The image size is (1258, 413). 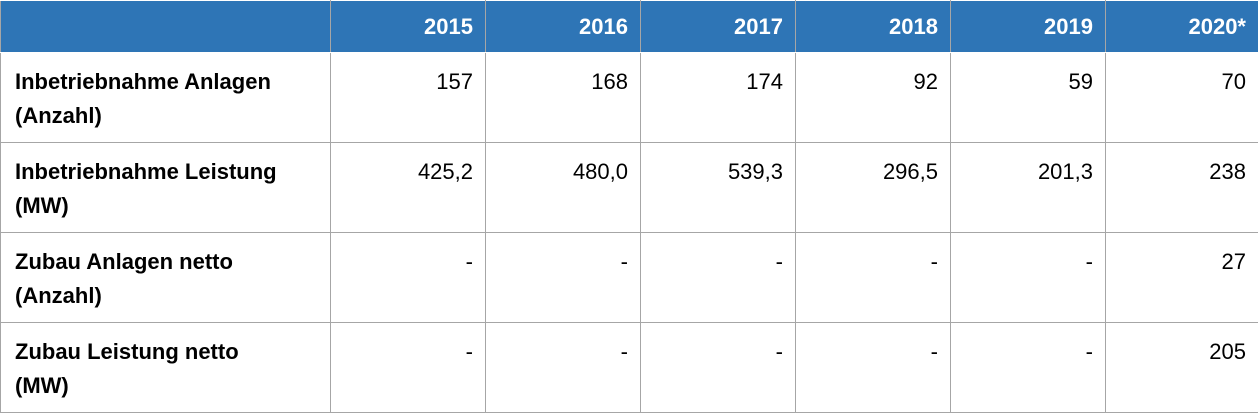 I want to click on row-label: Inbetriebnahme Leistung (MW), so click(x=165, y=187).